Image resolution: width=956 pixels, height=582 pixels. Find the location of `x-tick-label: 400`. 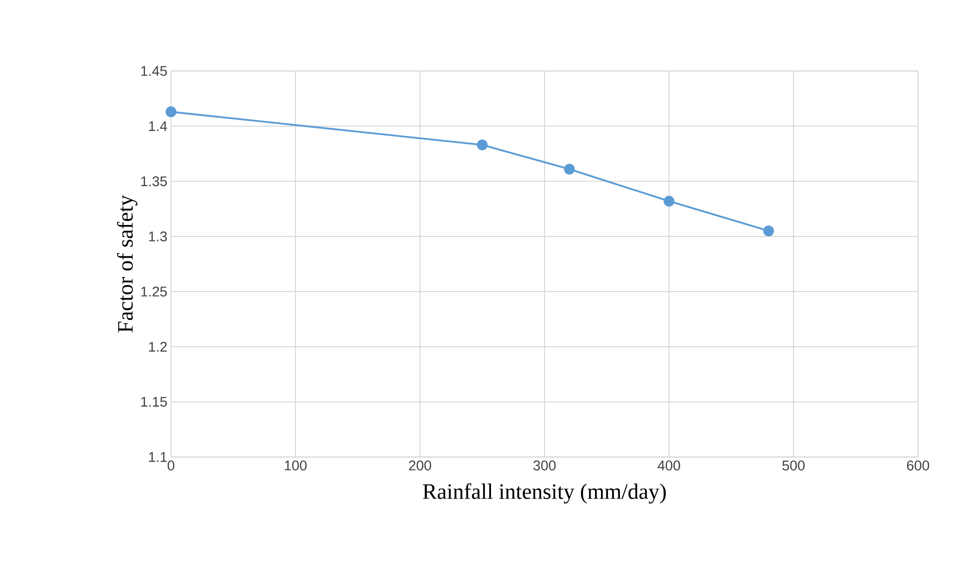

x-tick-label: 400 is located at coordinates (669, 465).